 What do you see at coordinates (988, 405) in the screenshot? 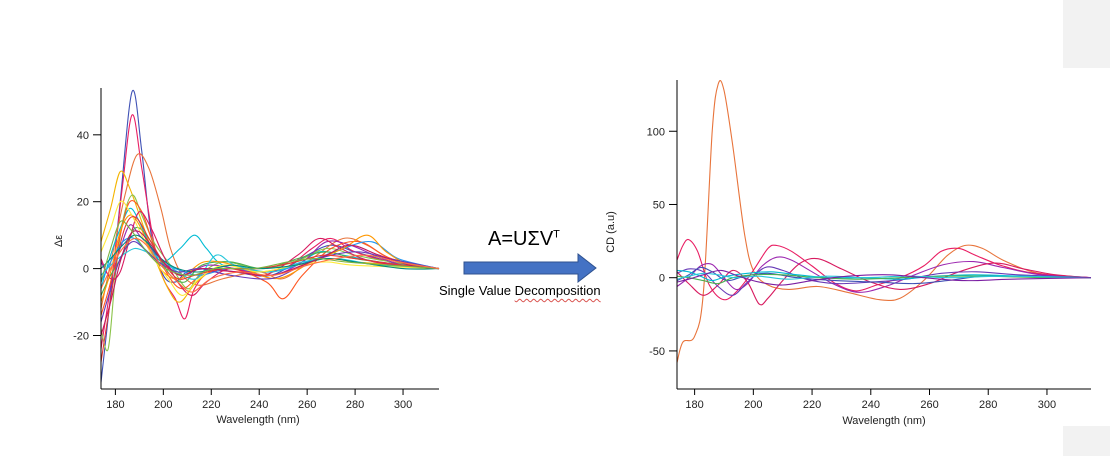
I see `right-x-tick-label: 280` at bounding box center [988, 405].